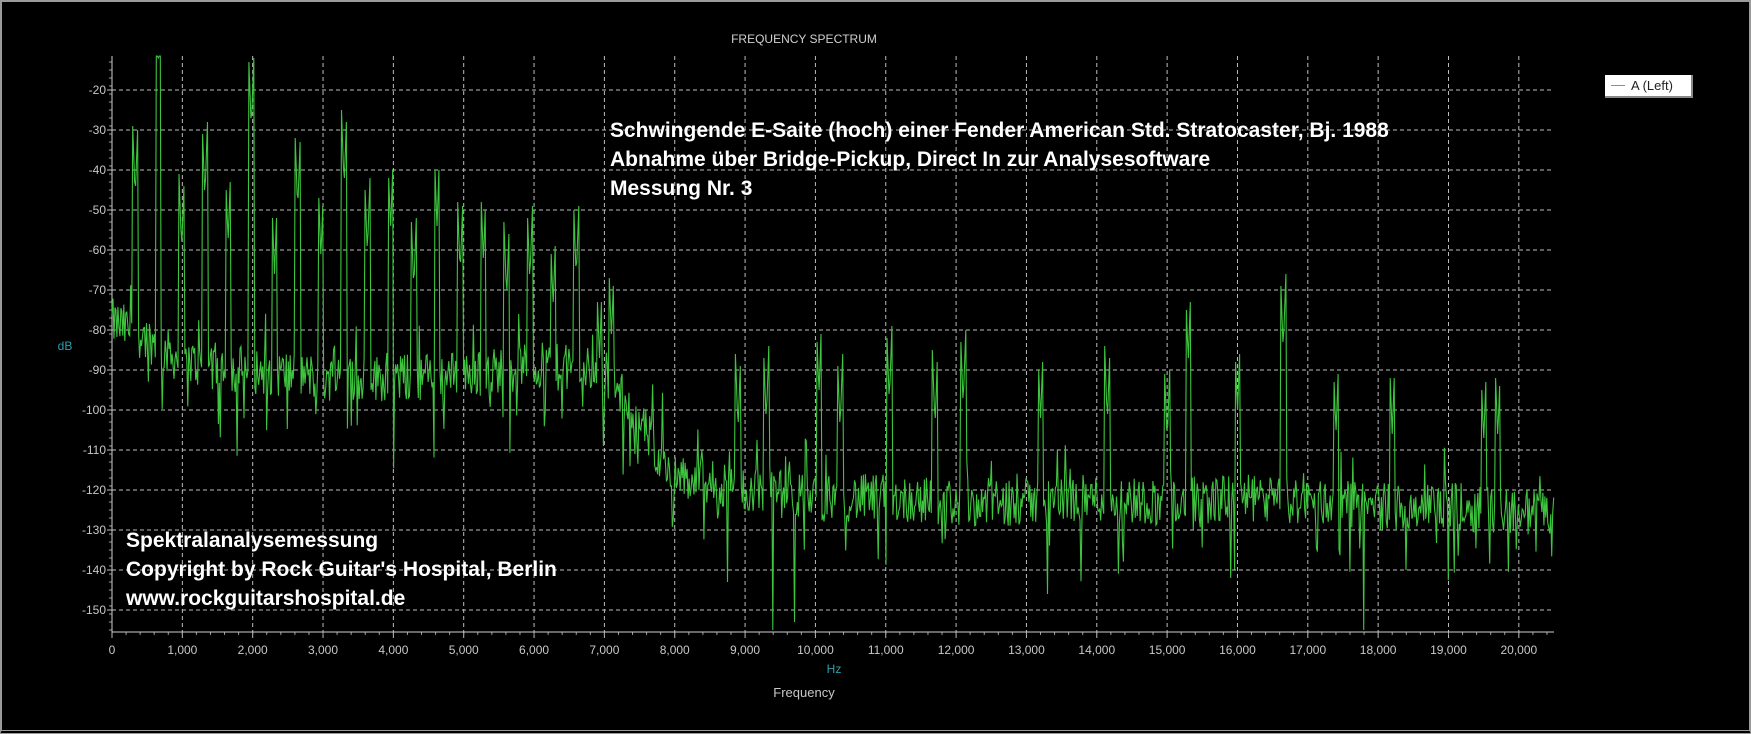 The width and height of the screenshot is (1751, 734). I want to click on annotation-line: Messung Nr. 3, so click(681, 188).